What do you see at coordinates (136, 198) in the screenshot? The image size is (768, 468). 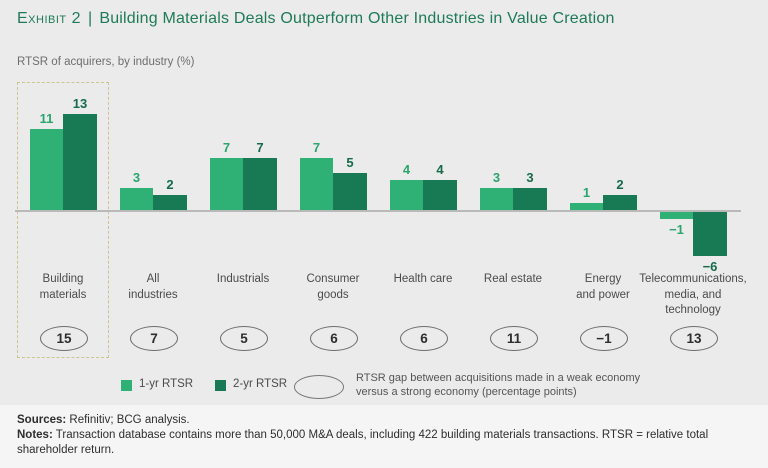 I see `bar-1yr-all` at bounding box center [136, 198].